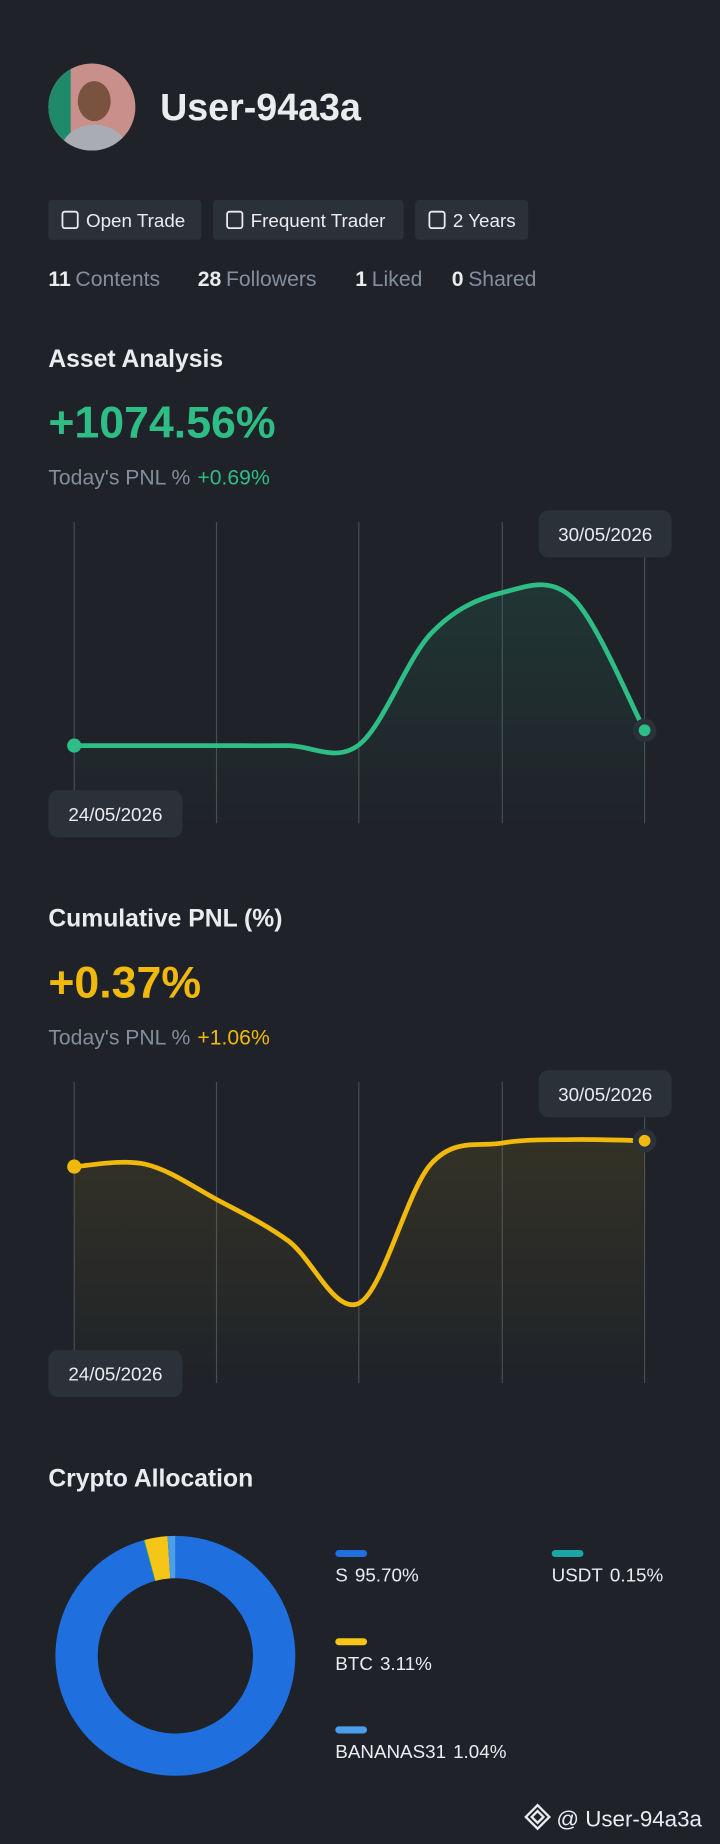 The width and height of the screenshot is (720, 1844). What do you see at coordinates (165, 919) in the screenshot?
I see `section-title: Cumulative PNL (%)` at bounding box center [165, 919].